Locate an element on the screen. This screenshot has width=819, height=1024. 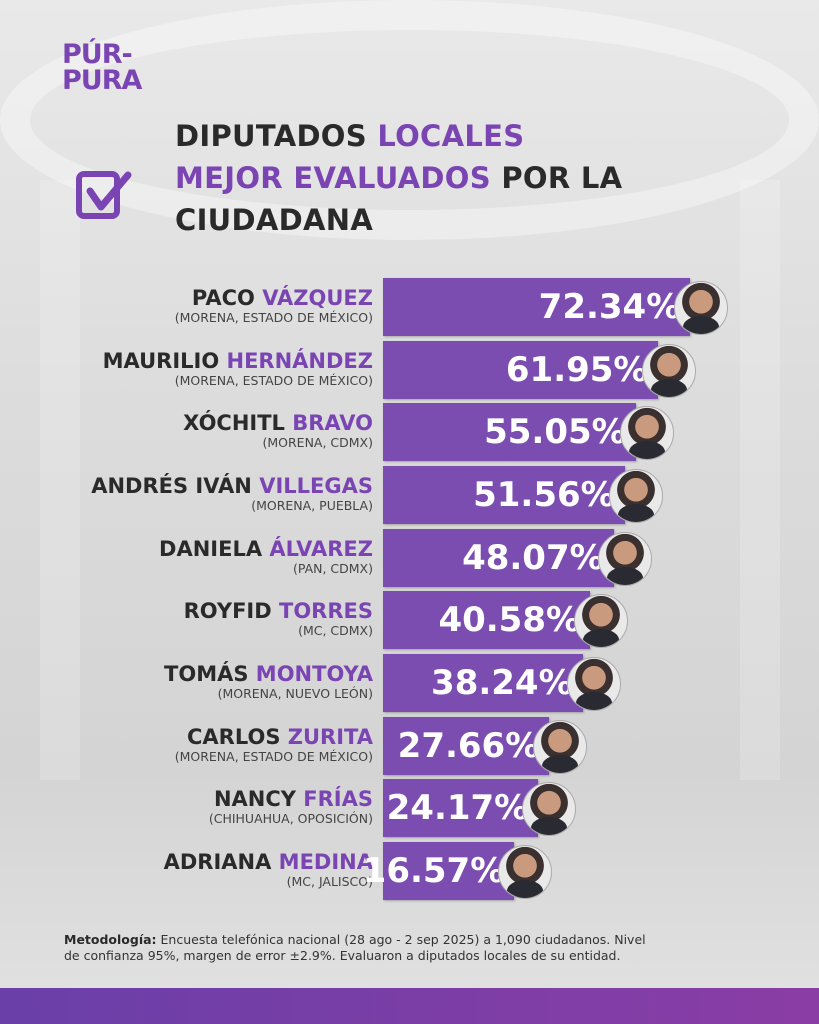
bar-value-label: 51.56% is located at coordinates (544, 495).